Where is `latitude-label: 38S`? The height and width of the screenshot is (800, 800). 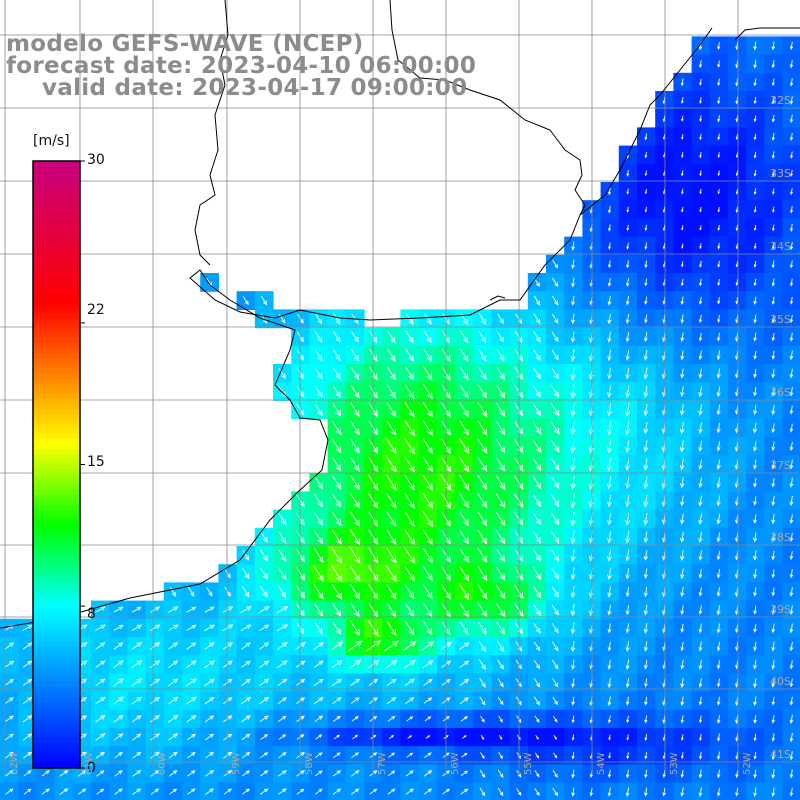
latitude-label: 38S is located at coordinates (780, 537).